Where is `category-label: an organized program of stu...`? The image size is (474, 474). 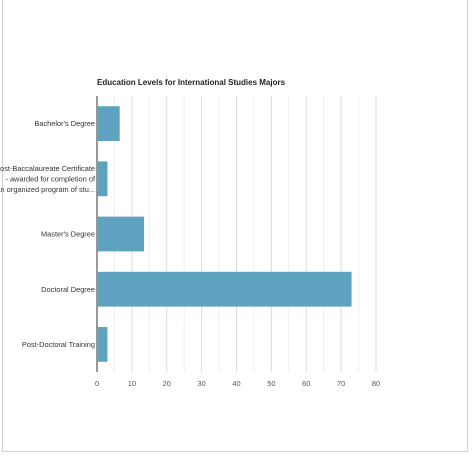 category-label: an organized program of stu... is located at coordinates (47, 189).